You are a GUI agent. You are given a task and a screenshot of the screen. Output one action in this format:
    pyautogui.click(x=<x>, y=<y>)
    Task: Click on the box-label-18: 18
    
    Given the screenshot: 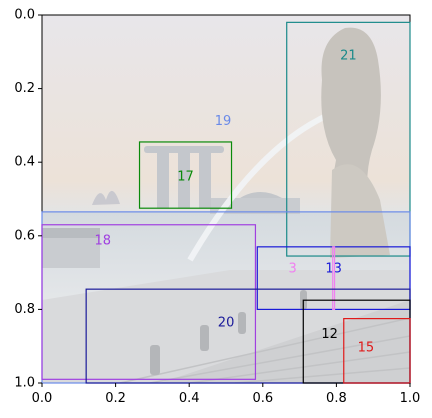 What is the action you would take?
    pyautogui.click(x=102, y=241)
    